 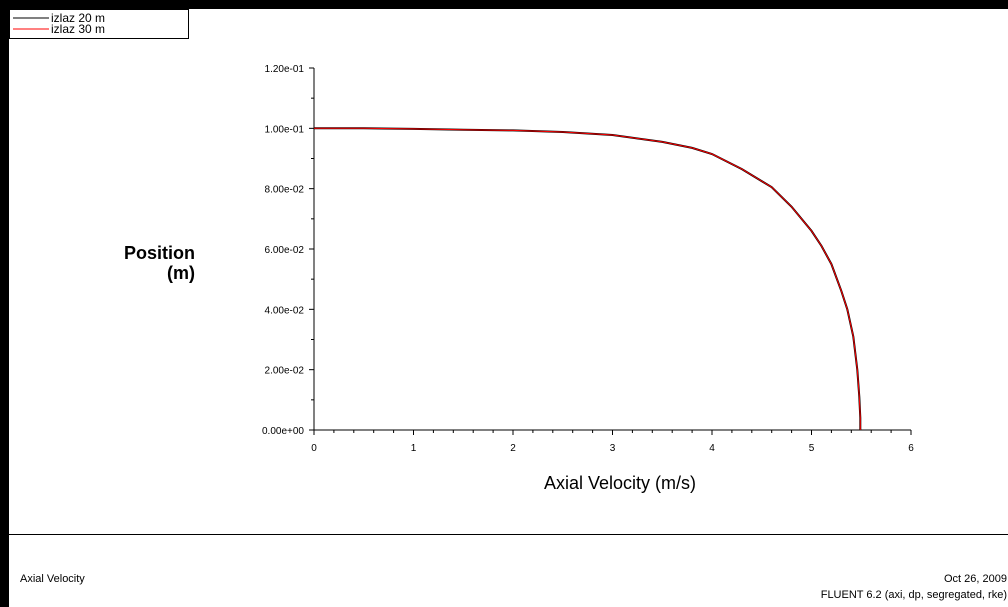 What do you see at coordinates (285, 69) in the screenshot?
I see `y-tick-label: 1.20e-01` at bounding box center [285, 69].